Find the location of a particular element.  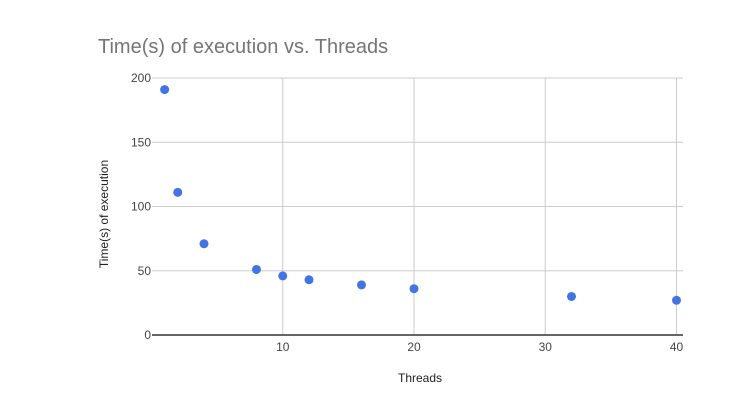

x-tick-label: 30 is located at coordinates (546, 347).